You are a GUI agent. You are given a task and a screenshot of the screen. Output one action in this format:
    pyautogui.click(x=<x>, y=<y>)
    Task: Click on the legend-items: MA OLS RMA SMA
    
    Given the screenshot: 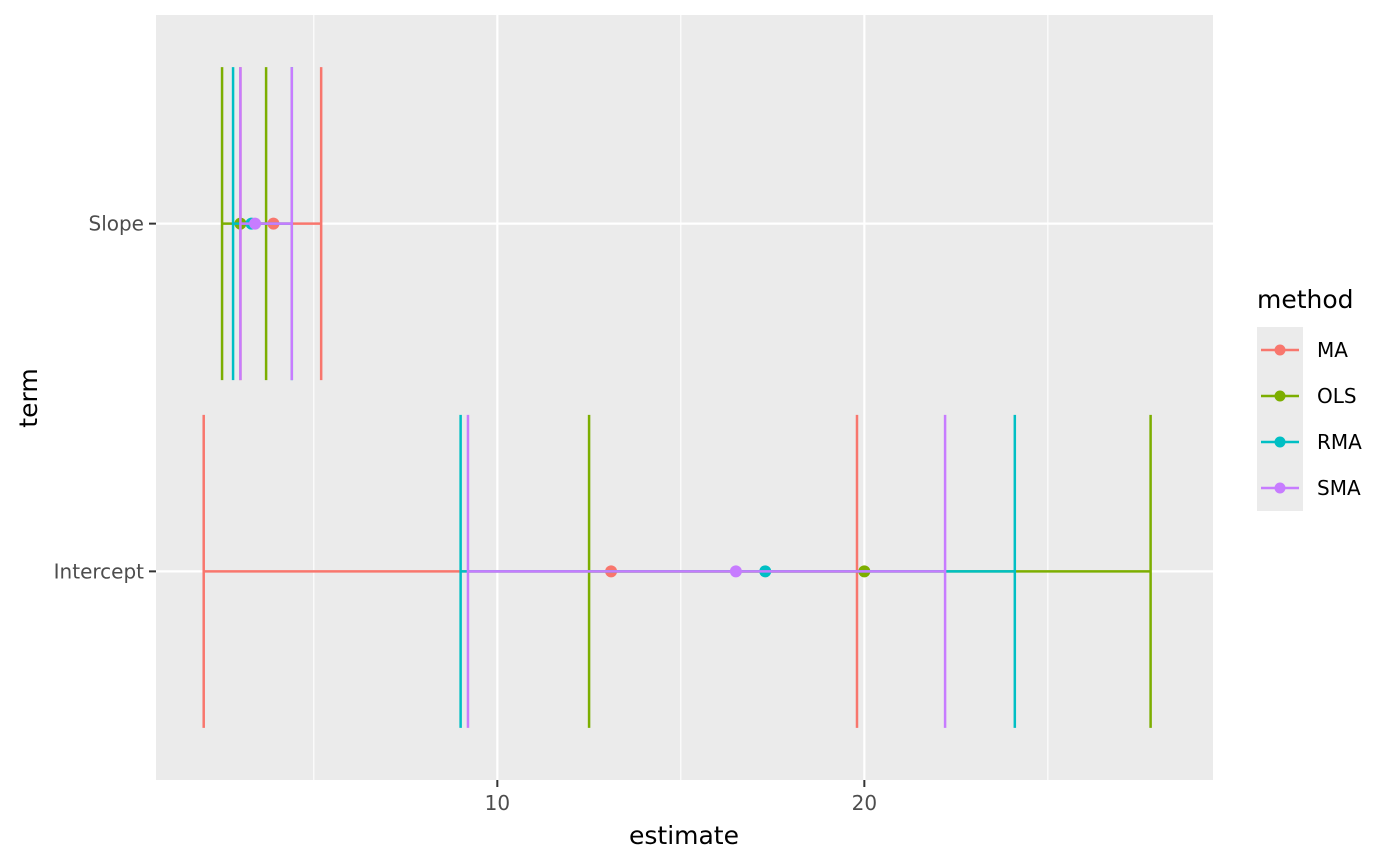 What is the action you would take?
    pyautogui.click(x=1311, y=419)
    